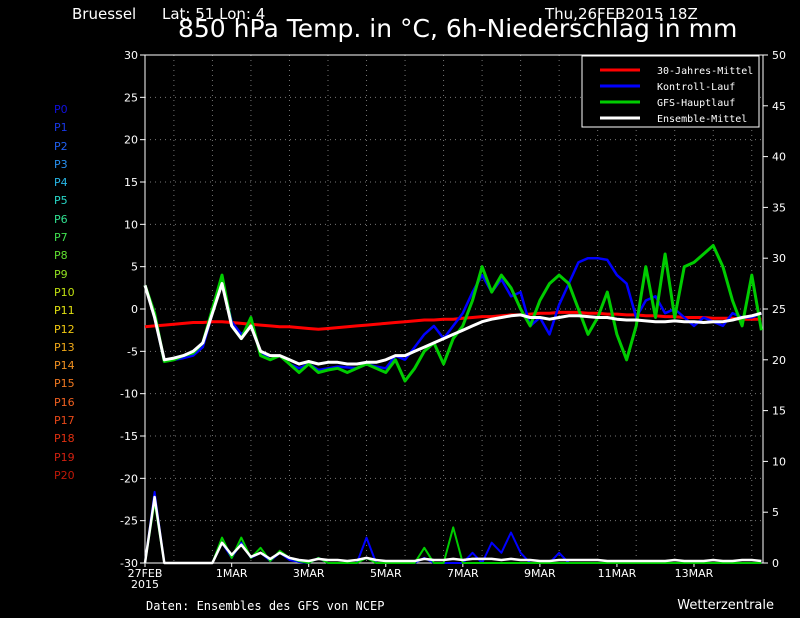 Image resolution: width=800 pixels, height=618 pixels. I want to click on legend-label: GFS-Hauptlauf, so click(696, 103).